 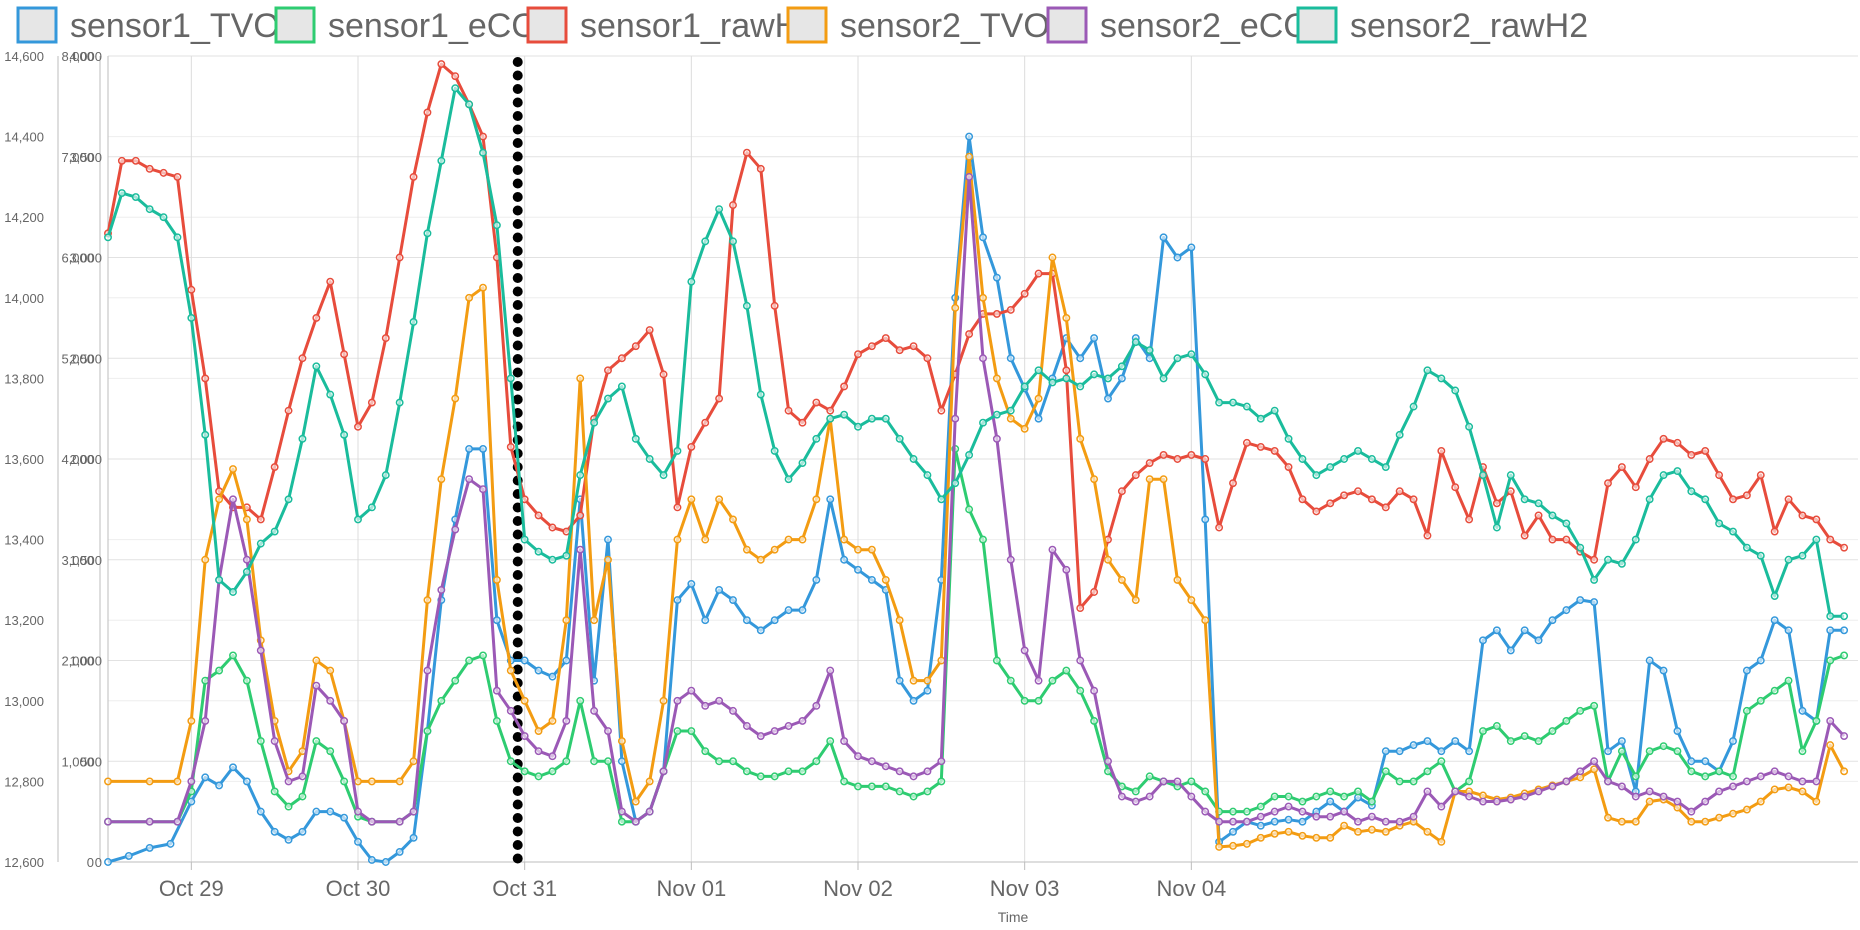 I want to click on y-tick-label-left-middle: 5,000, so click(x=77, y=358).